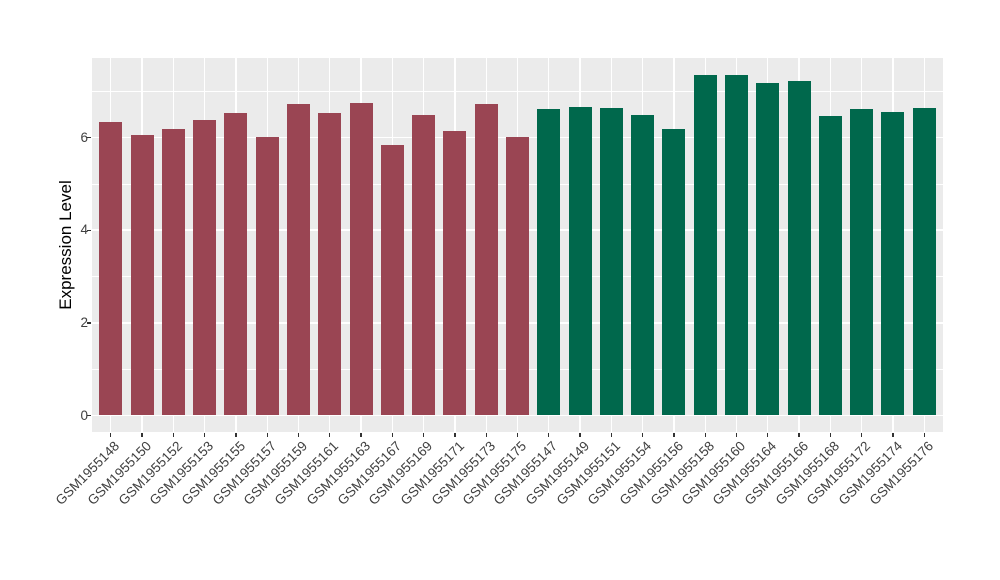 The image size is (1000, 580). What do you see at coordinates (298, 435) in the screenshot?
I see `x-tick-mark-GSM1955159` at bounding box center [298, 435].